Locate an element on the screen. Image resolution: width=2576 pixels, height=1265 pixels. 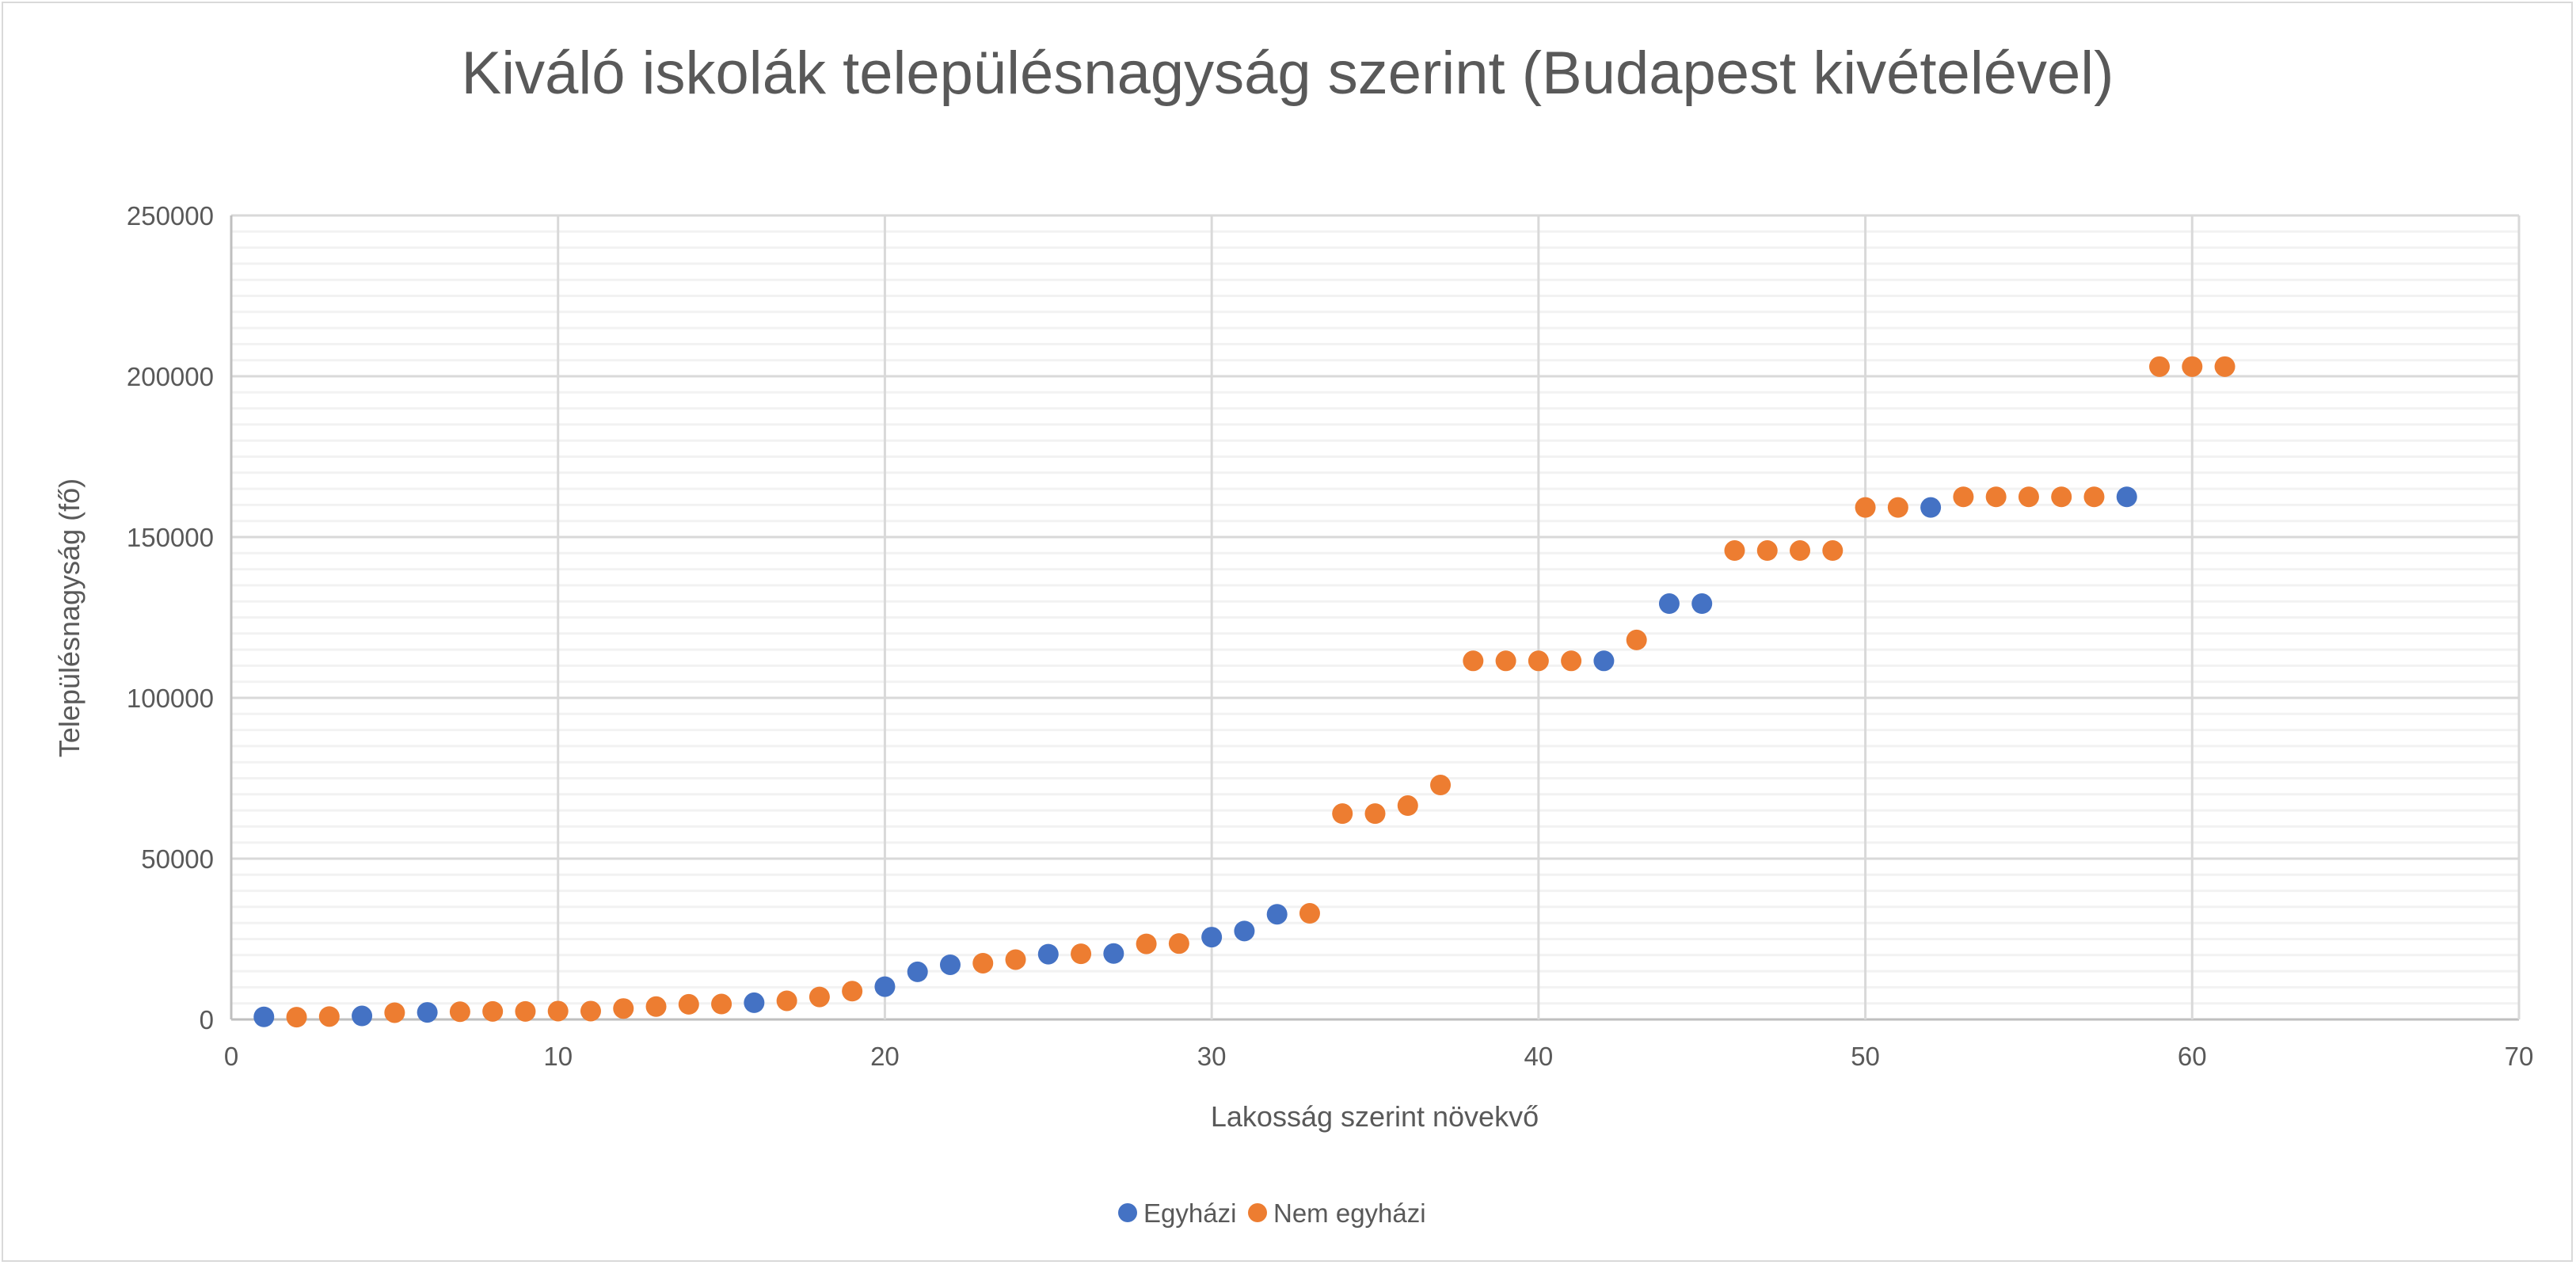
y-tick-label: 200000 is located at coordinates (170, 376).